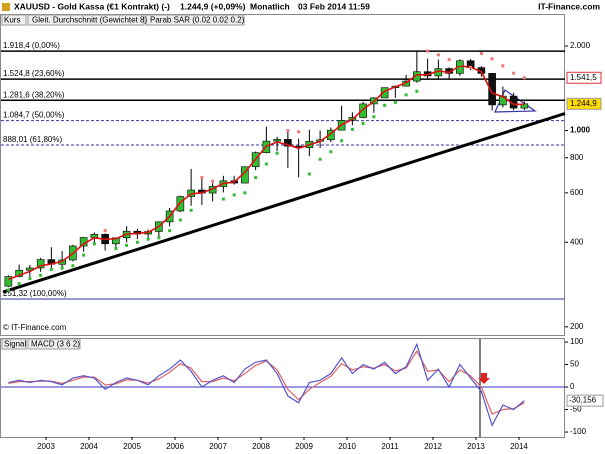 This screenshot has height=454, width=605. I want to click on x-tick-label: 2007, so click(218, 446).